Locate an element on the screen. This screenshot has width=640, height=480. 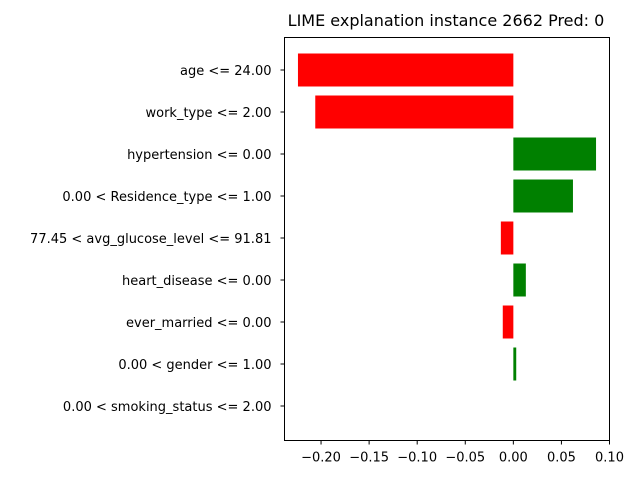
x-axis-ticks: −0.20 −0.15 −0.10 −0.05 0.00 0.05 0.10 is located at coordinates (462, 453).